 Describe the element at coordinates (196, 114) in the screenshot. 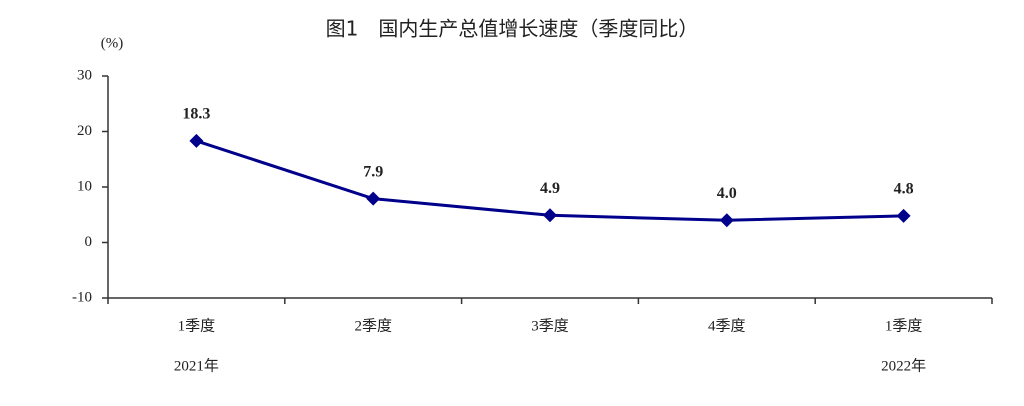

I see `data-label: 18.3` at that location.